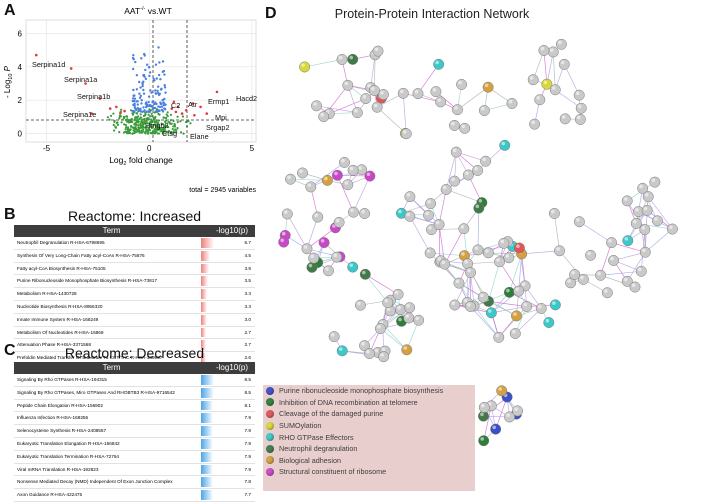  Describe the element at coordinates (54, 345) in the screenshot. I see `row-term: Attenuation Phase R-HSA-3371568` at that location.